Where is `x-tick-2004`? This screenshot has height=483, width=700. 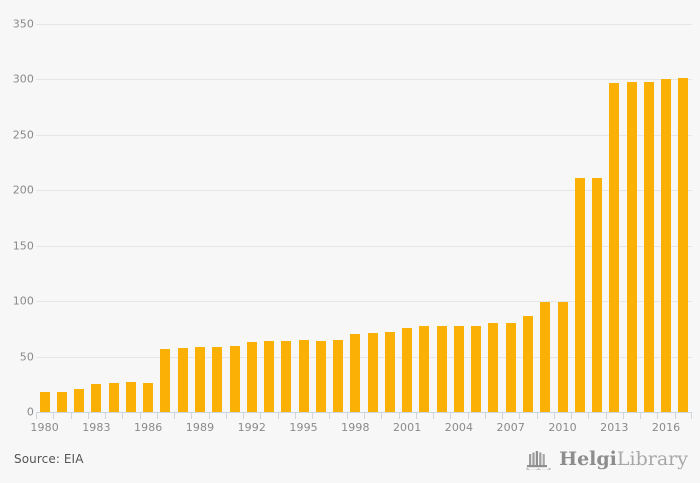
x-tick-2004 is located at coordinates (450, 415).